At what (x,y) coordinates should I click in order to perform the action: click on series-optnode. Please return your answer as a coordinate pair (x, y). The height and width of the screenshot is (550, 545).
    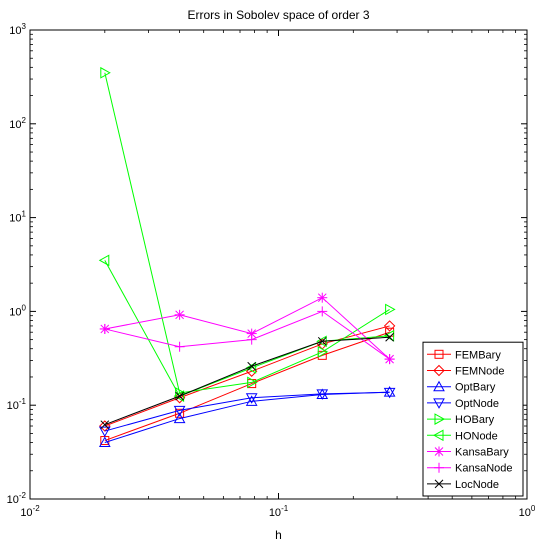
    Looking at the image, I should click on (247, 412).